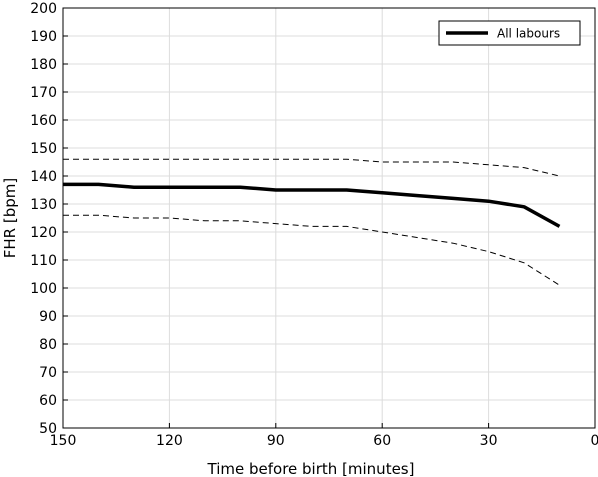 This screenshot has height=477, width=598. I want to click on upper-dashed-line, so click(311, 167).